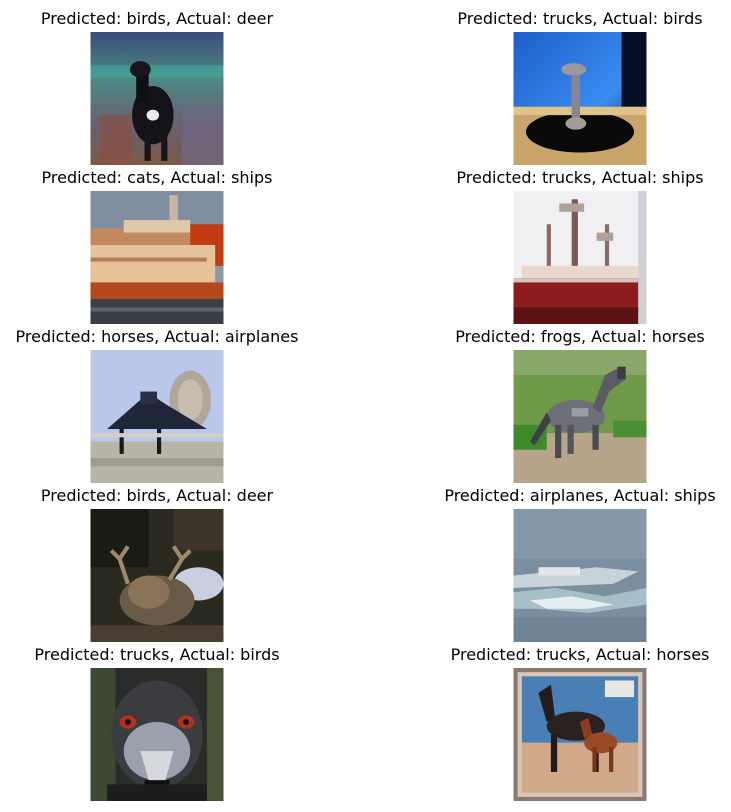 This screenshot has height=812, width=731. Describe the element at coordinates (157, 734) in the screenshot. I see `emu-image` at that location.